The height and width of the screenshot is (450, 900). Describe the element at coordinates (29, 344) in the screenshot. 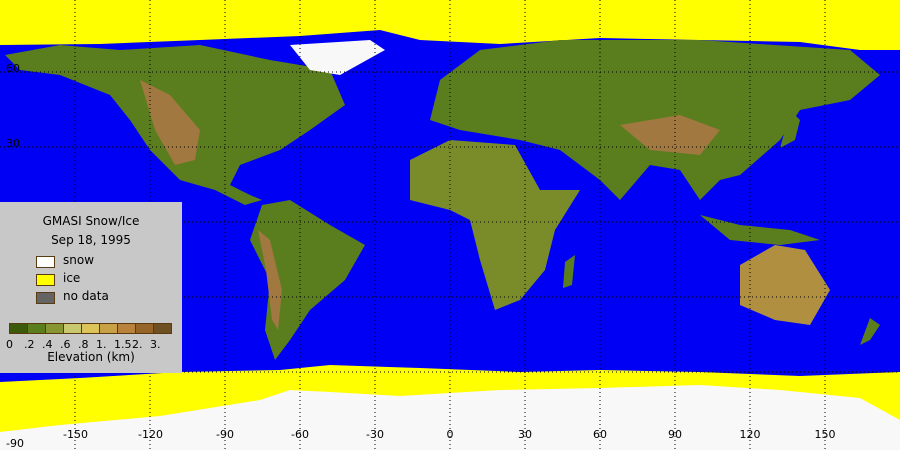

I see `colorbar-tick-label: .2` at that location.